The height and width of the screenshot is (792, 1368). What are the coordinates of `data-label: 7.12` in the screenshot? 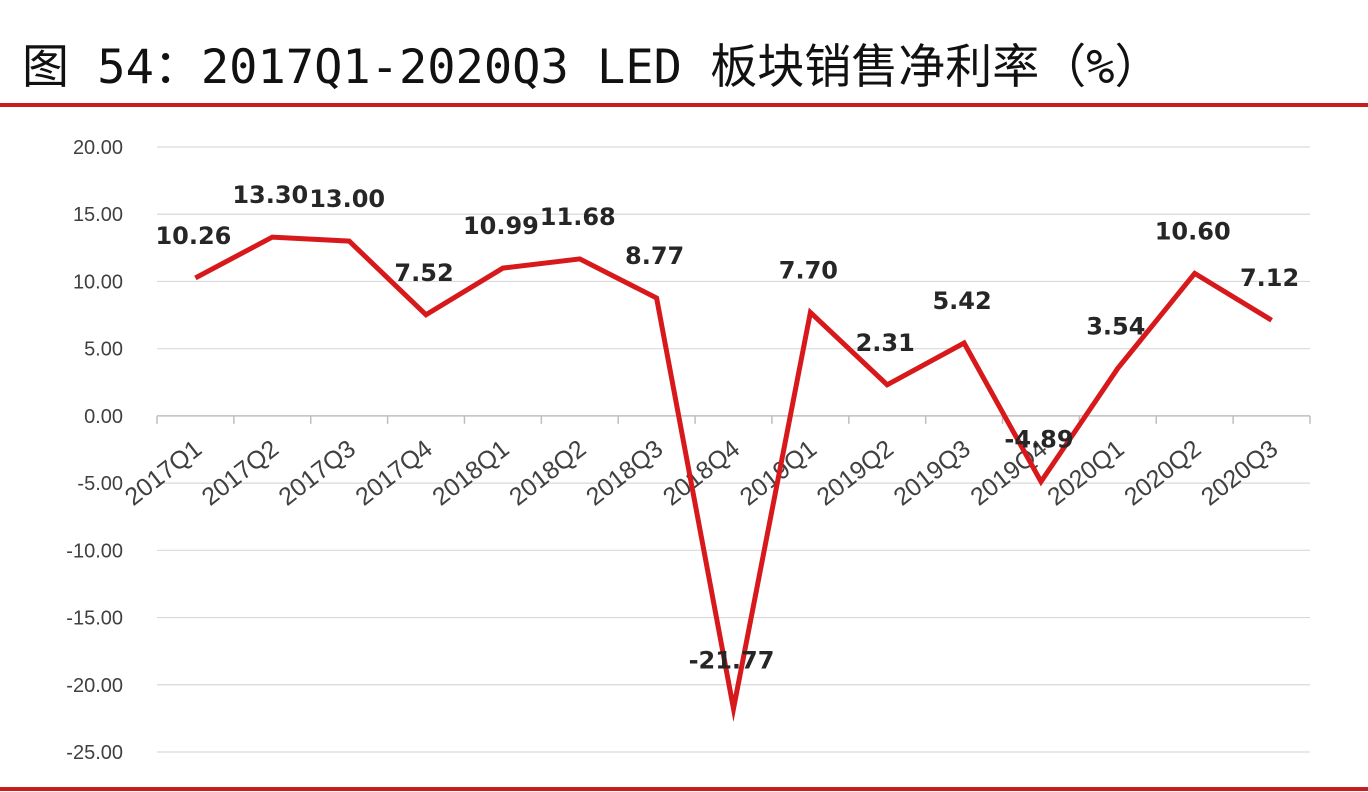 It's located at (1269, 278).